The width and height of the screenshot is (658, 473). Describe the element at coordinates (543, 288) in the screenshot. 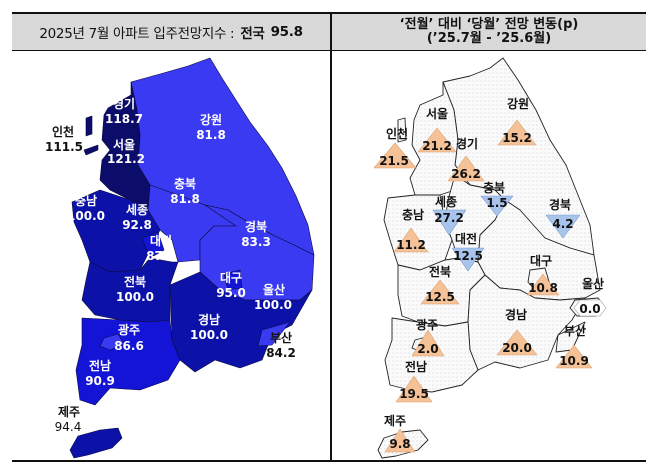

I see `label-daegu-change: 10.8` at that location.